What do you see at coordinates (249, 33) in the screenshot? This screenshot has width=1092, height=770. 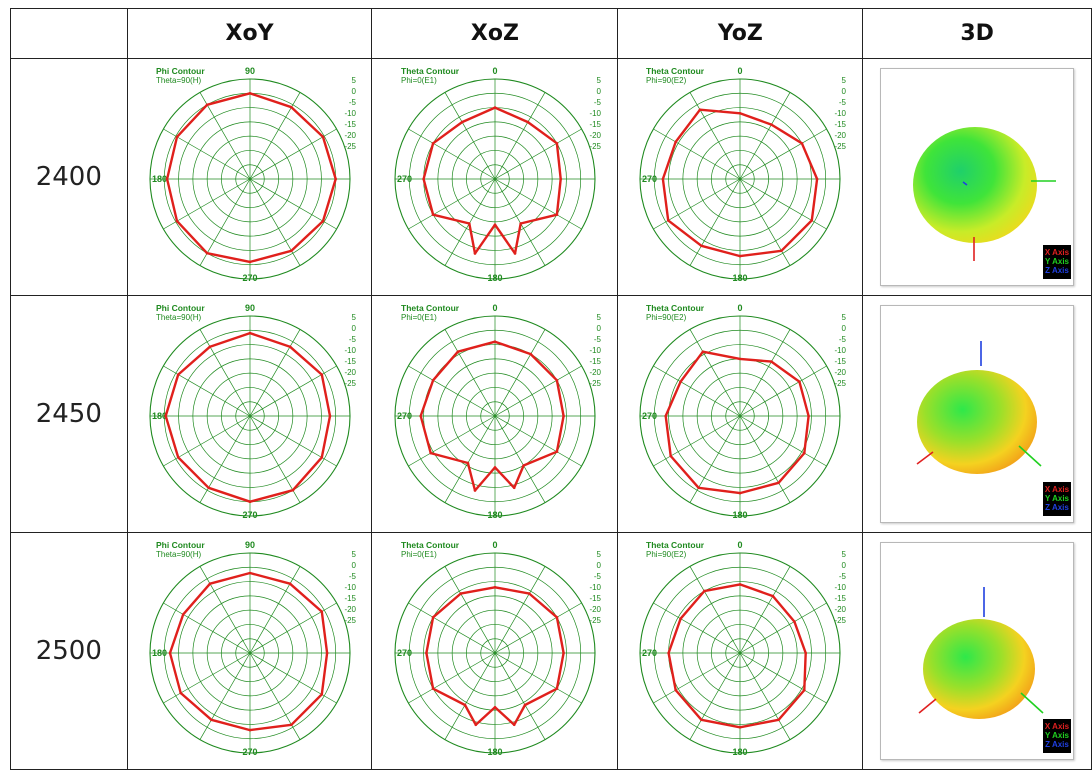 I see `col-header-xoy: XoY` at bounding box center [249, 33].